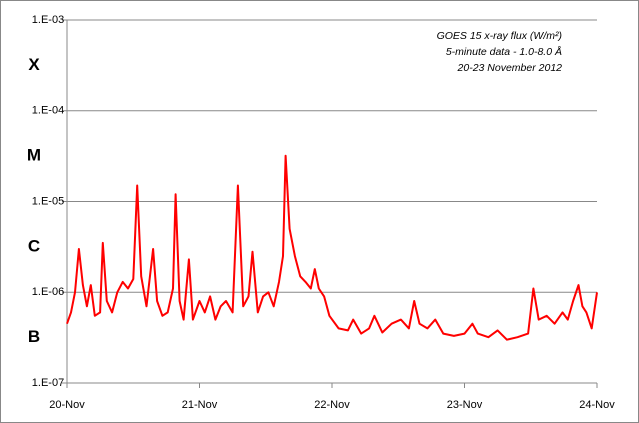 The height and width of the screenshot is (423, 639). I want to click on annotation: 5-minute data - 1.0-8.0 Å, so click(504, 51).